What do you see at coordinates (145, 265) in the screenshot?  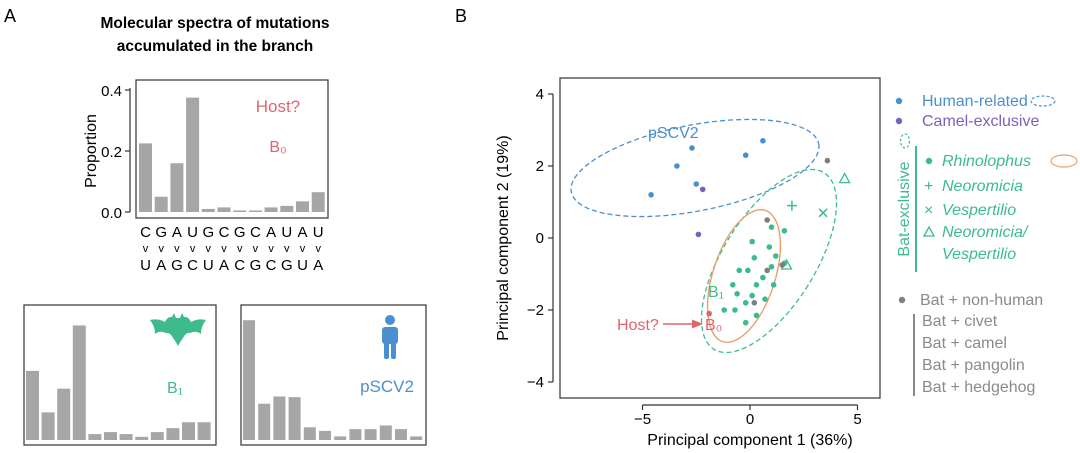 I see `tick-to-0: U` at bounding box center [145, 265].